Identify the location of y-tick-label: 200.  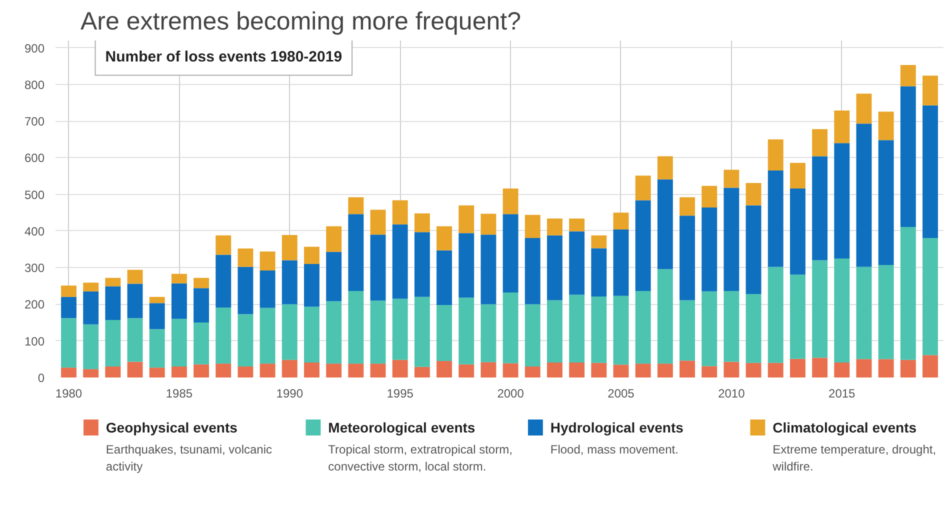
(34, 305).